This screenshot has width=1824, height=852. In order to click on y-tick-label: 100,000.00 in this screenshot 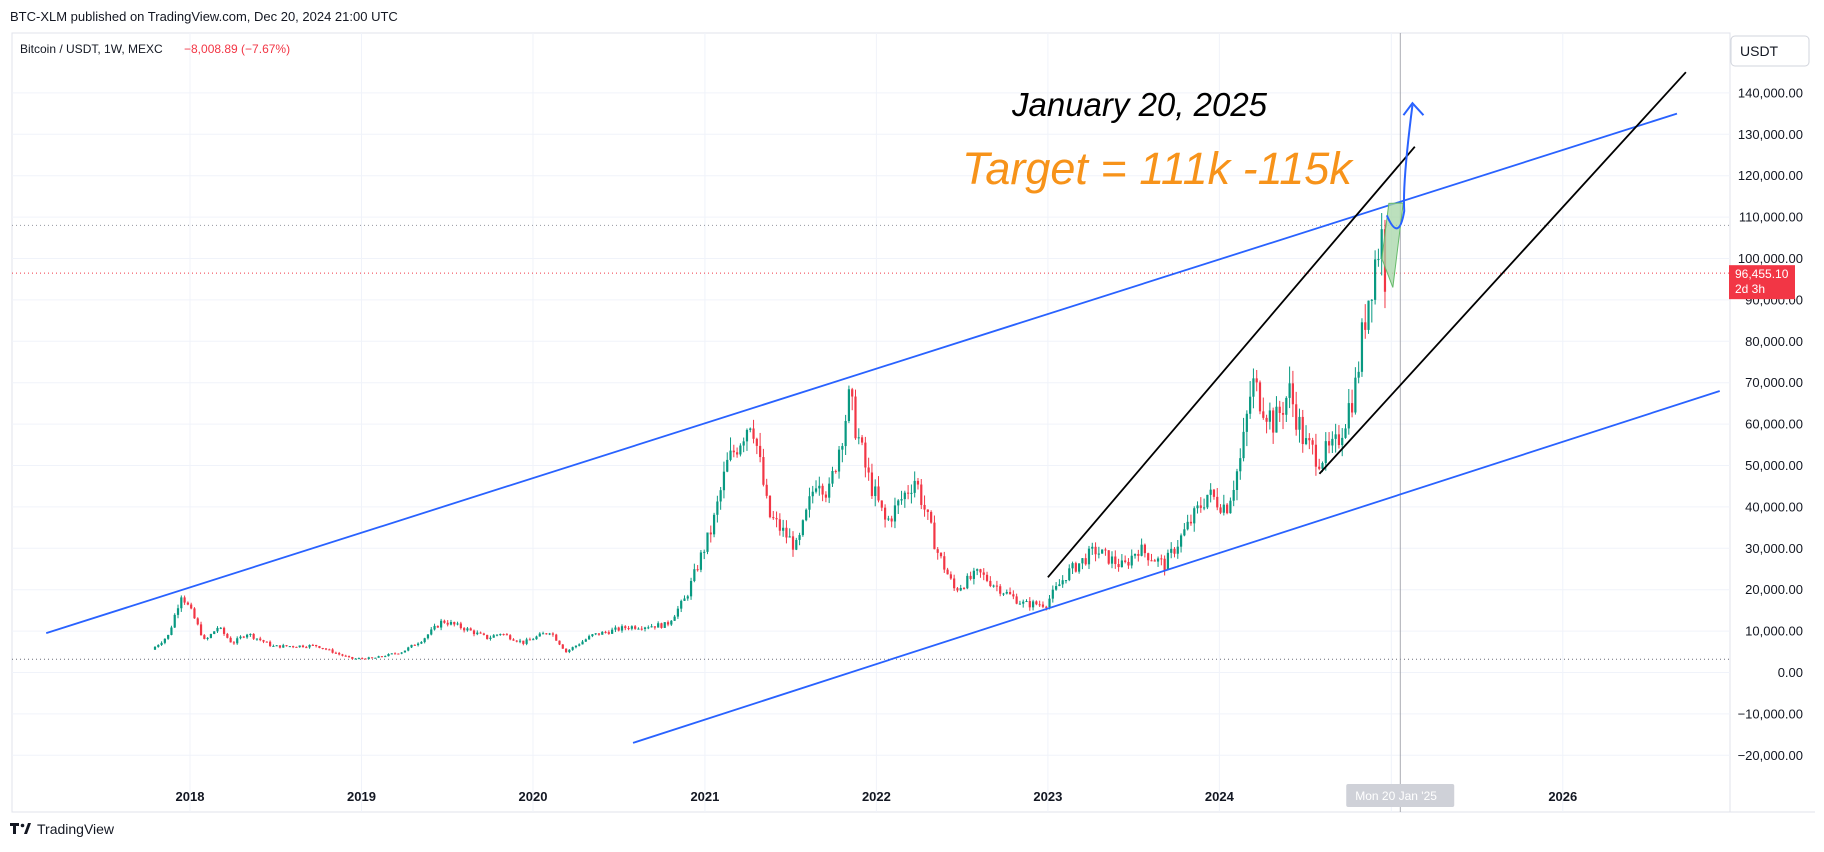, I will do `click(1770, 258)`.